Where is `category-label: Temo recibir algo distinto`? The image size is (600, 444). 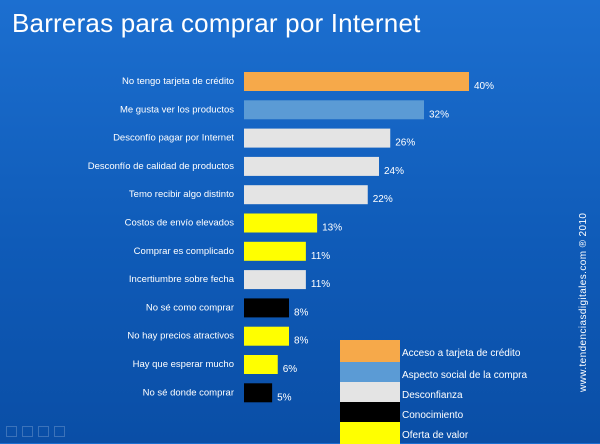
category-label: Temo recibir algo distinto is located at coordinates (181, 194).